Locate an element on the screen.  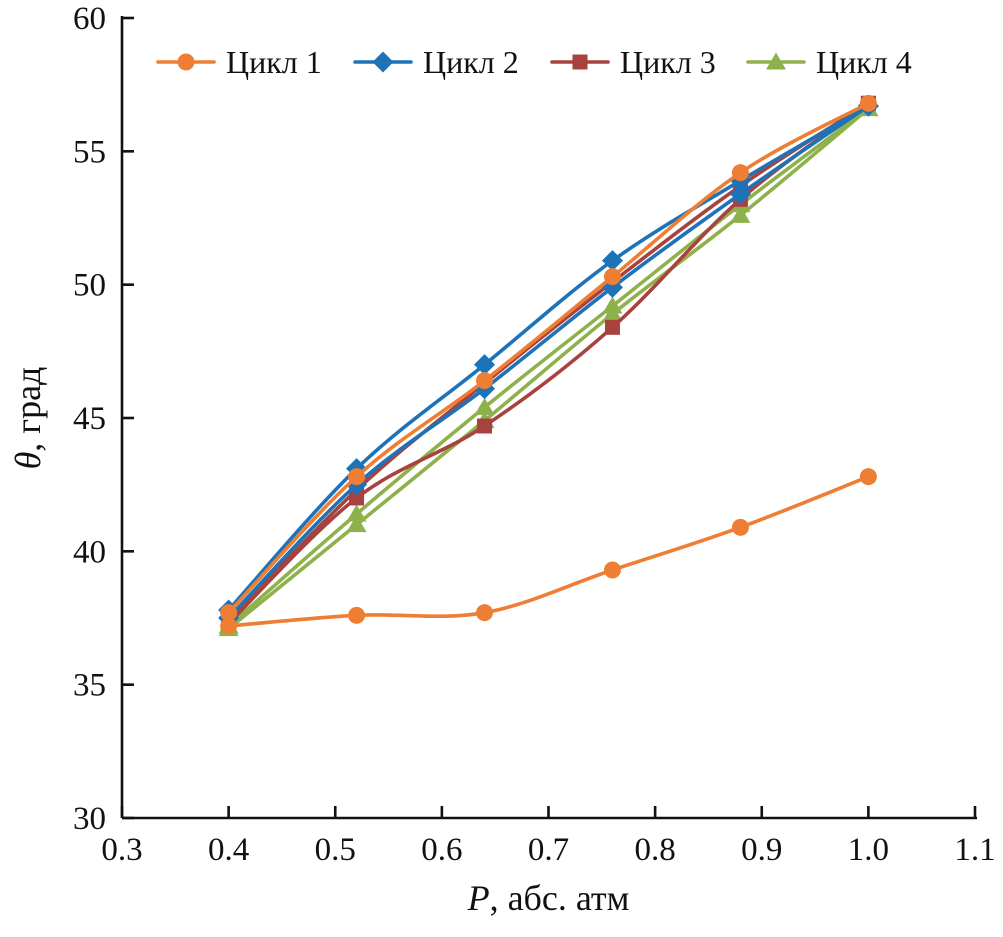
x-tick-label: 0.8 is located at coordinates (655, 850).